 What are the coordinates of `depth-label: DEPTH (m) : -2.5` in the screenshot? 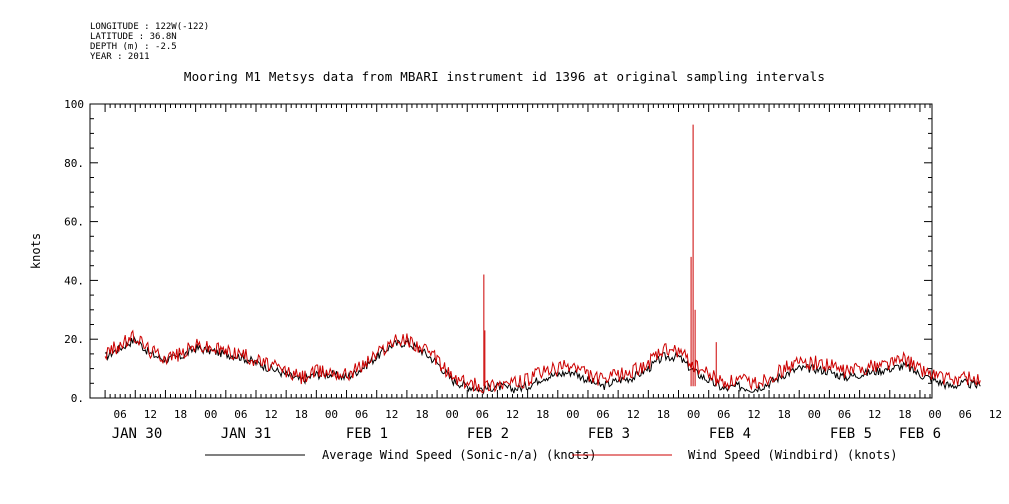 It's located at (133, 47).